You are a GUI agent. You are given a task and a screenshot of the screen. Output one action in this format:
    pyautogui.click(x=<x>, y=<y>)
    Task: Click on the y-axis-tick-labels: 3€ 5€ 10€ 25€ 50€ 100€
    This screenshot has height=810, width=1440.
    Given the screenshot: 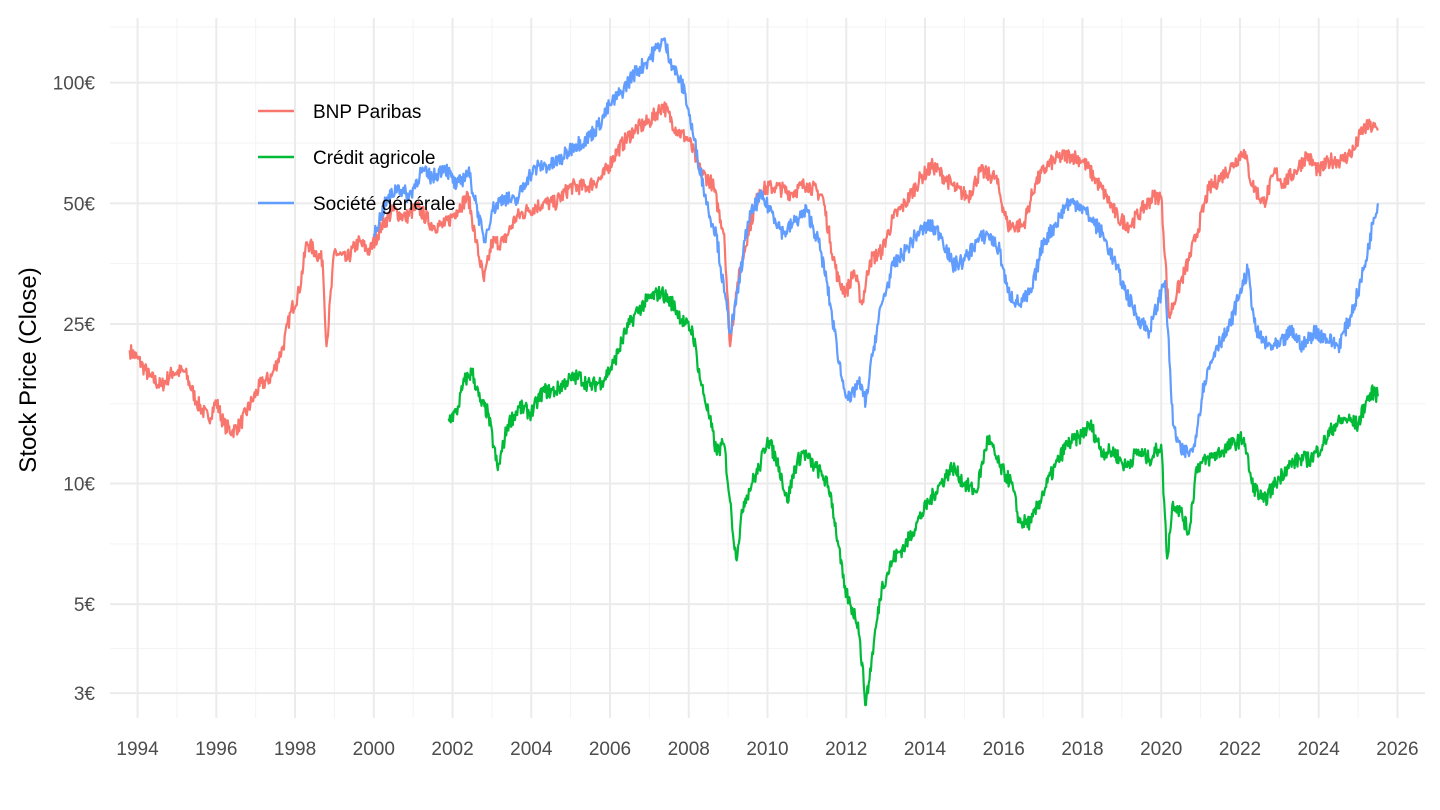 What is the action you would take?
    pyautogui.click(x=74, y=389)
    